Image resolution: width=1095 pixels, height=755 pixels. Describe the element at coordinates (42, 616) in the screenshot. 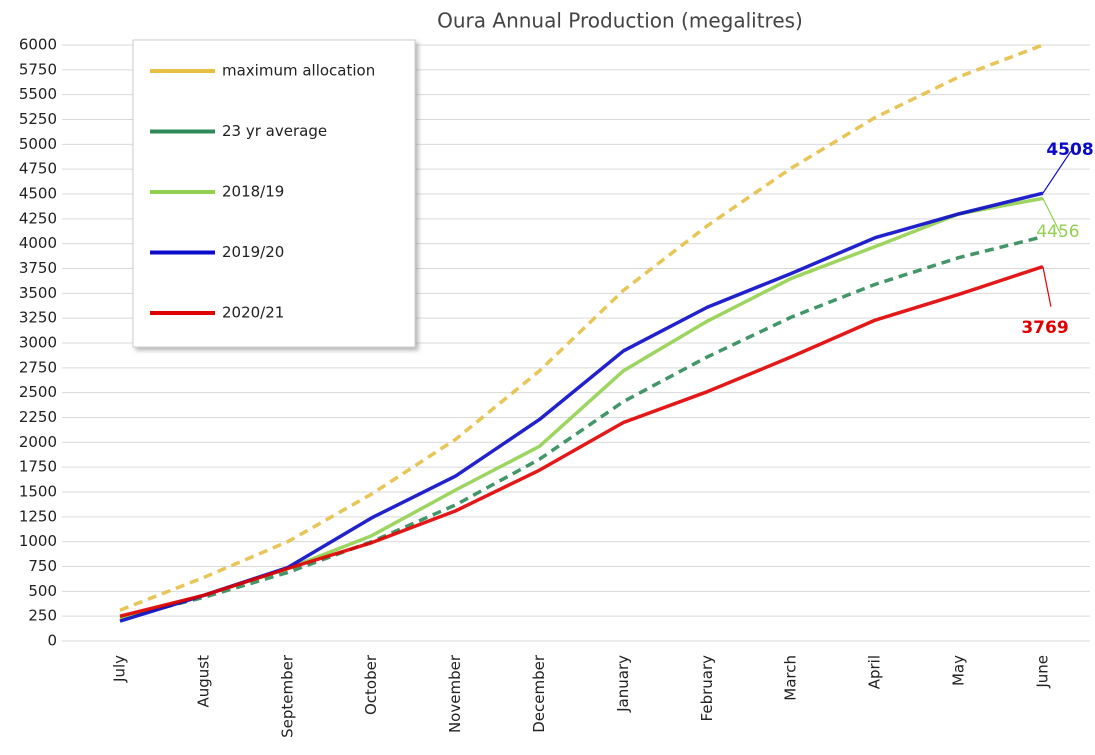

I see `y-tick-label: 250` at that location.